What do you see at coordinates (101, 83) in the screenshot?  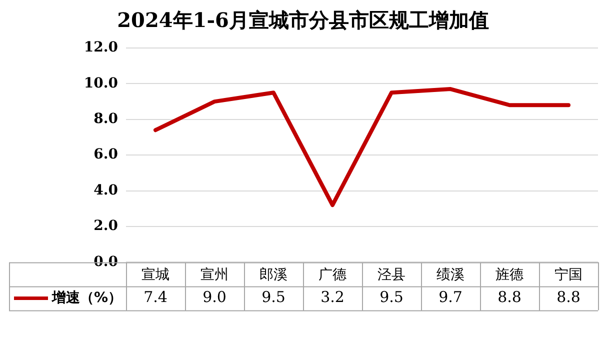 I see `y-tick-label: 10.0` at bounding box center [101, 83].